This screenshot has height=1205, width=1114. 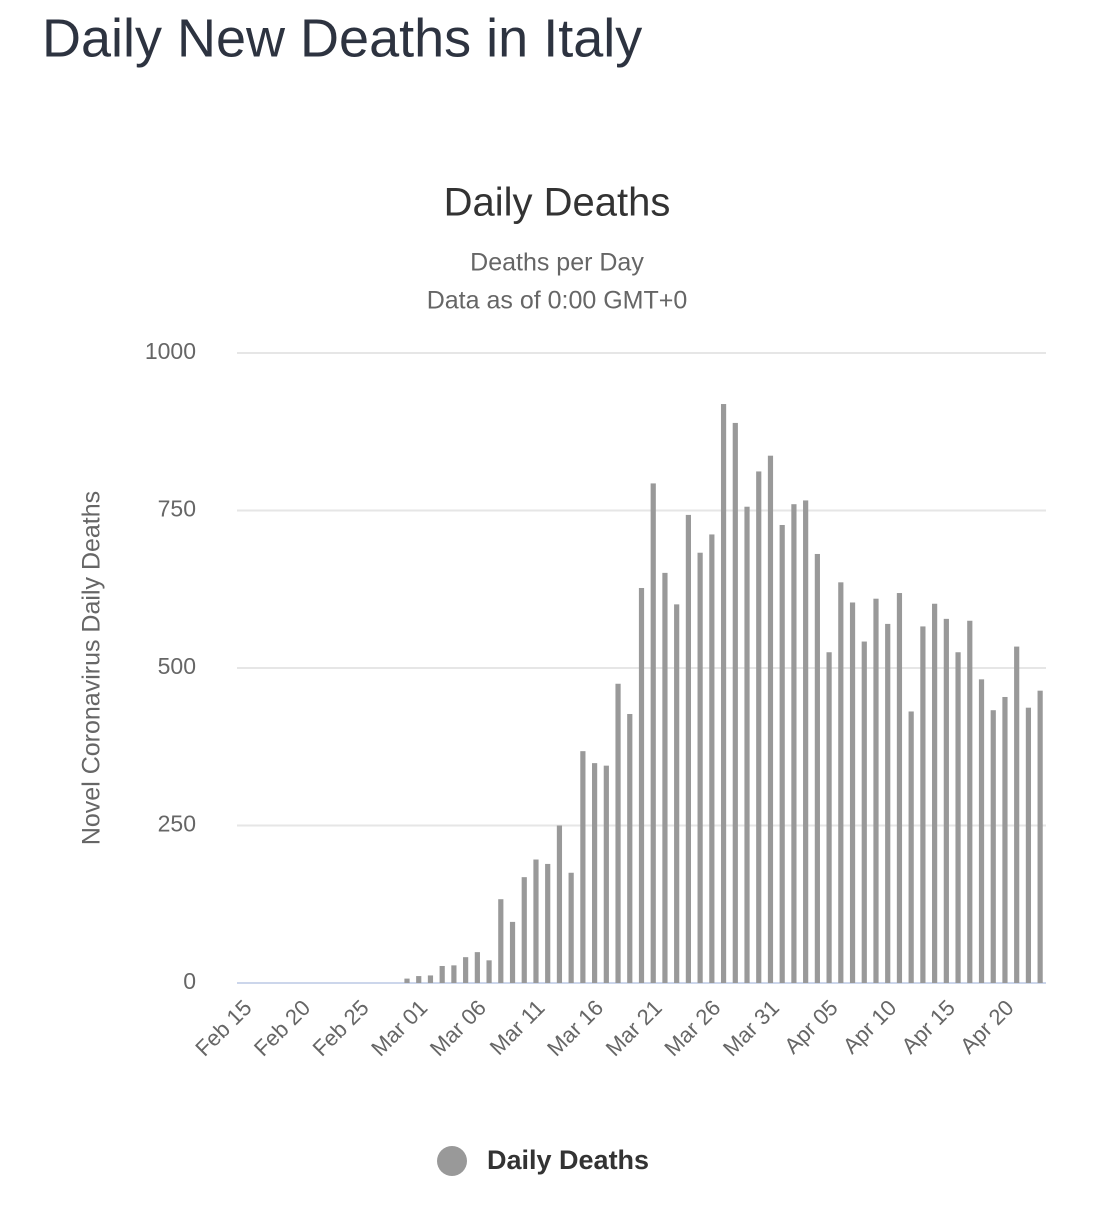 I want to click on y-tick-label: 0, so click(x=189, y=981).